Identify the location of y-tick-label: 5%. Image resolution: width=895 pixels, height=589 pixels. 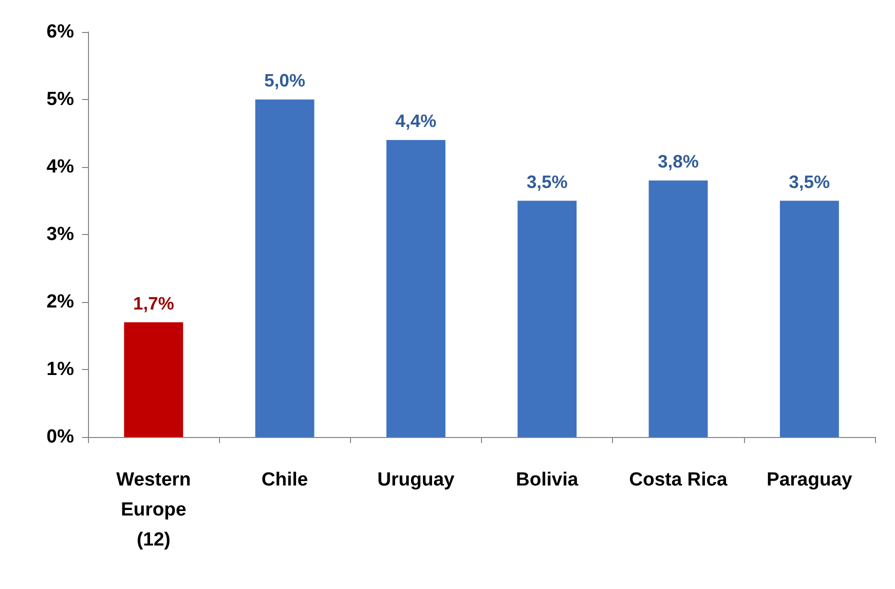
(60, 99).